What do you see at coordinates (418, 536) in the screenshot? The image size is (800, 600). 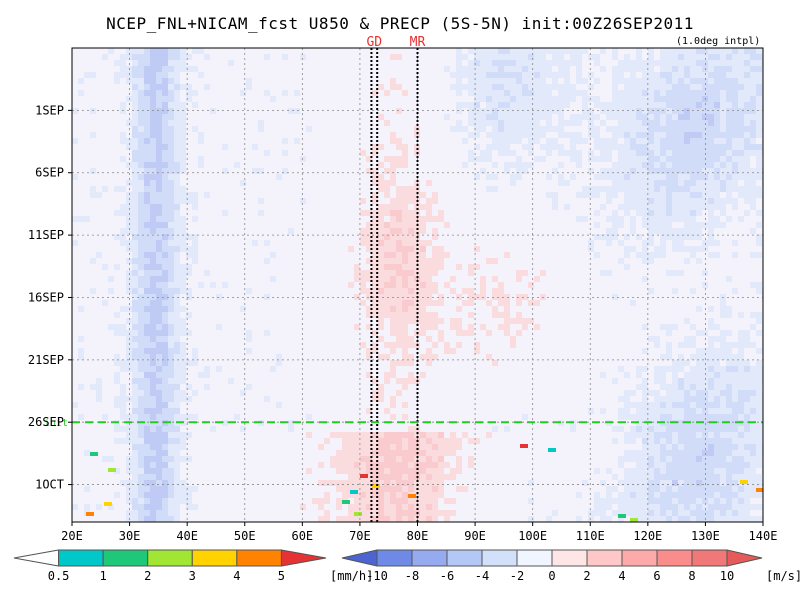 I see `x-tick-label: 80E` at bounding box center [418, 536].